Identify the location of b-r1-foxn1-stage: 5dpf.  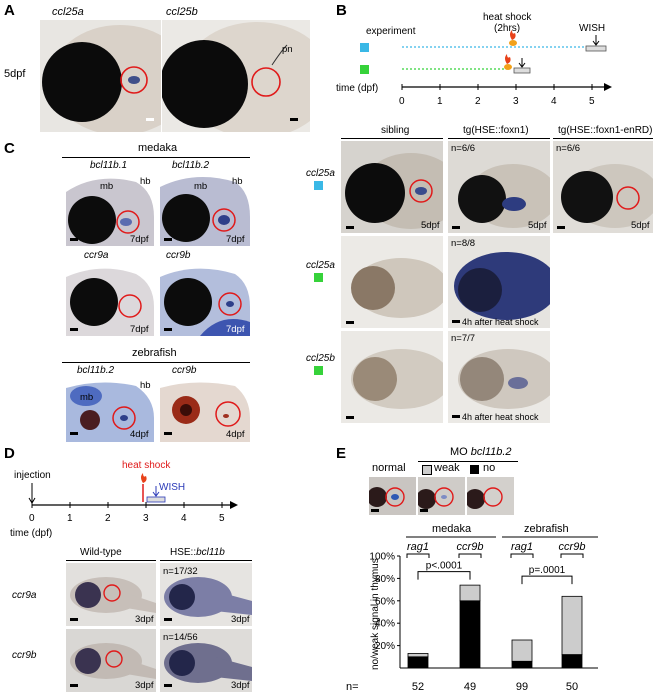
(537, 225).